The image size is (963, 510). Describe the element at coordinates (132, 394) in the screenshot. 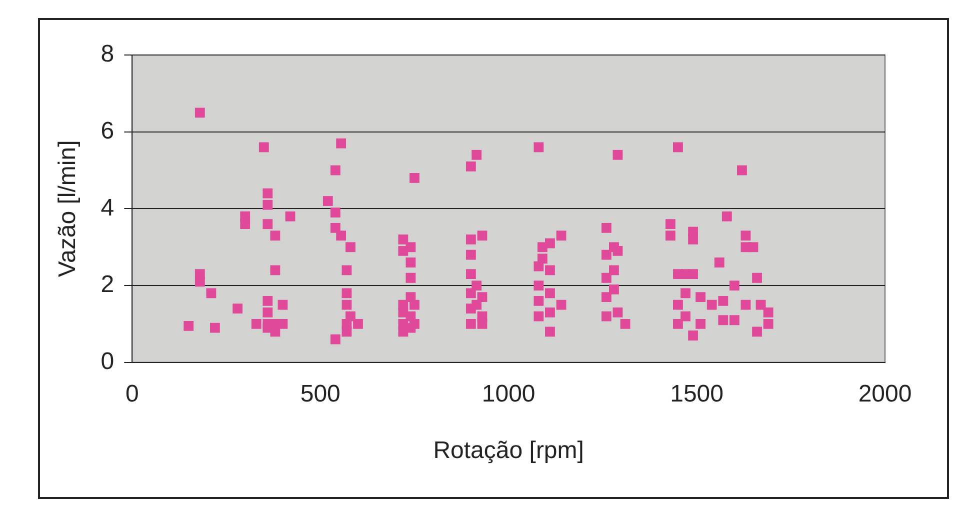

I see `x-tick-label: 0` at that location.